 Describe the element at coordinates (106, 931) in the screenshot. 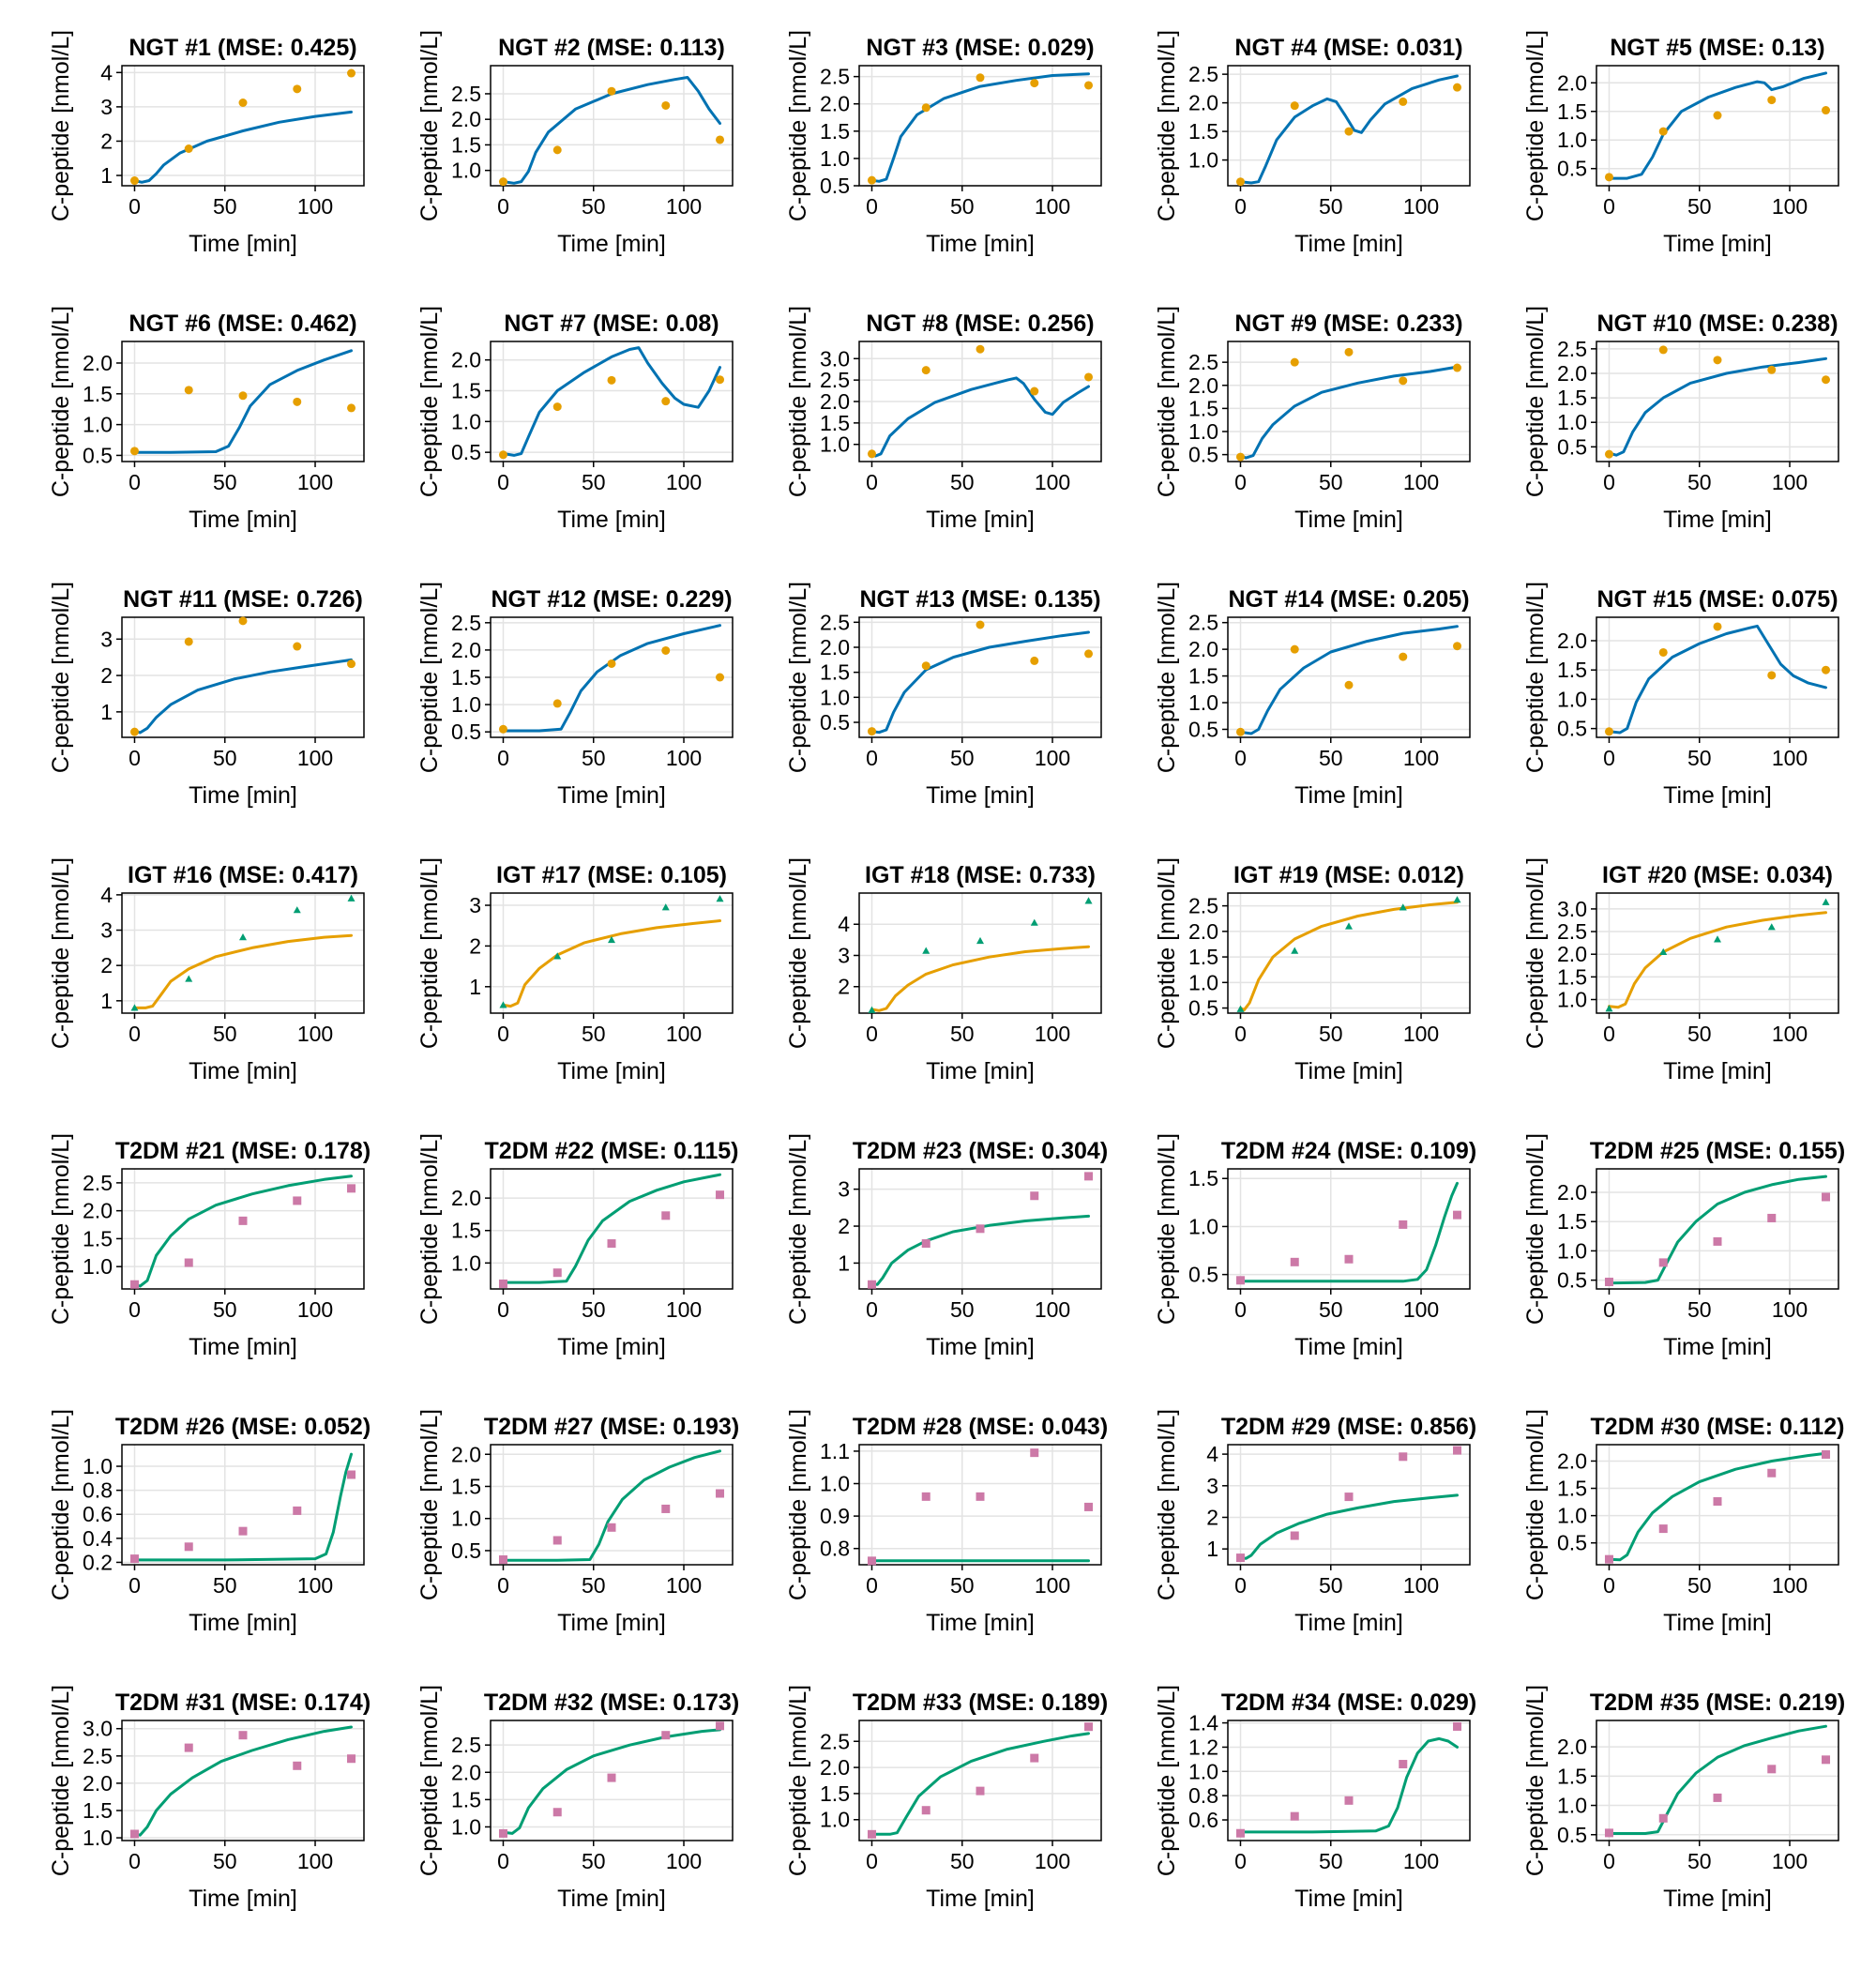

I see `y-tick-label: 3` at that location.